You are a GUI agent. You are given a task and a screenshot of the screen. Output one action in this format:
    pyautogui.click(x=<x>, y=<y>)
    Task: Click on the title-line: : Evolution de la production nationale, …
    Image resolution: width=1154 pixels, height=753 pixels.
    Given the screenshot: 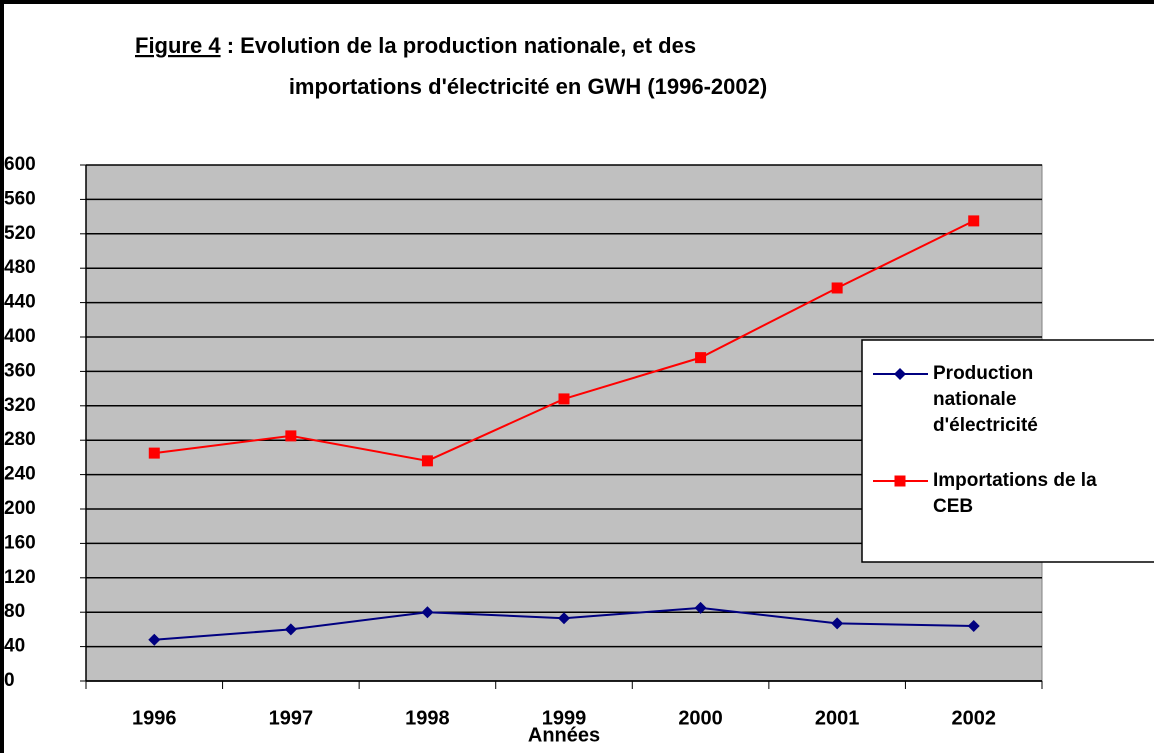 What is the action you would take?
    pyautogui.click(x=461, y=45)
    